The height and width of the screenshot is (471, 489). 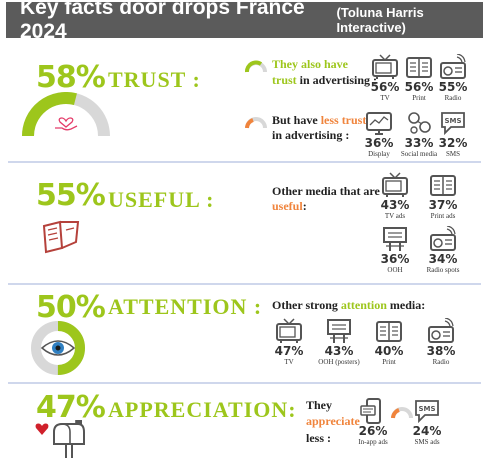 What do you see at coordinates (373, 422) in the screenshot?
I see `appreciation-stat-in-app: 26% In-app ads` at bounding box center [373, 422].